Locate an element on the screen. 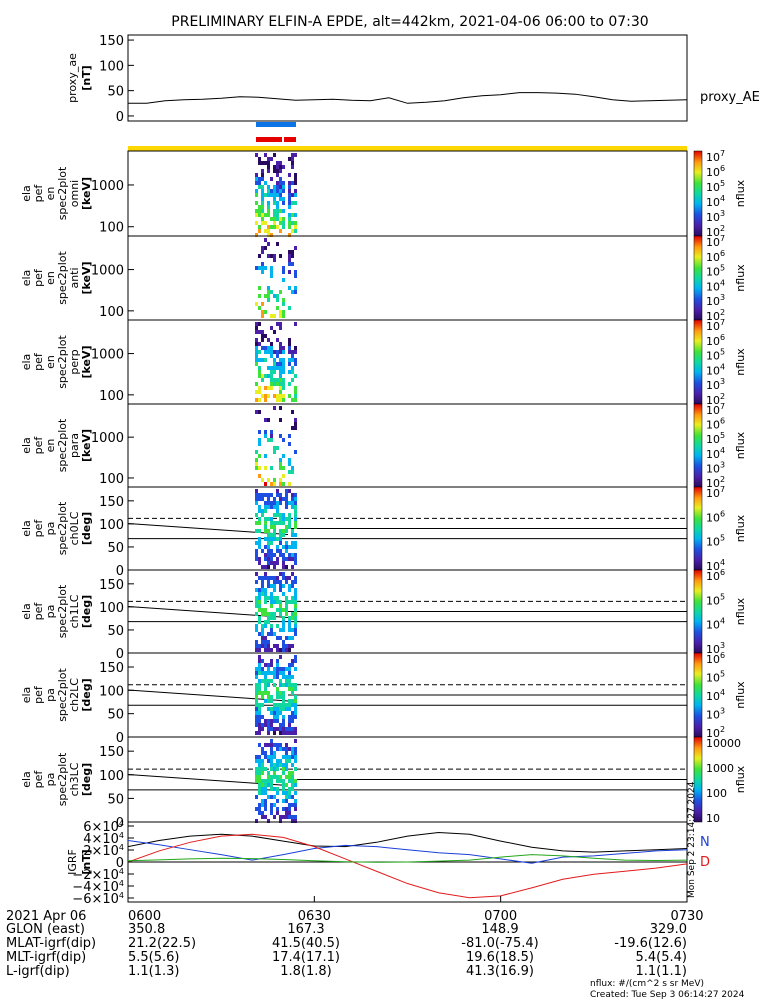  panel-ylabel-word: pef is located at coordinates (38, 445).